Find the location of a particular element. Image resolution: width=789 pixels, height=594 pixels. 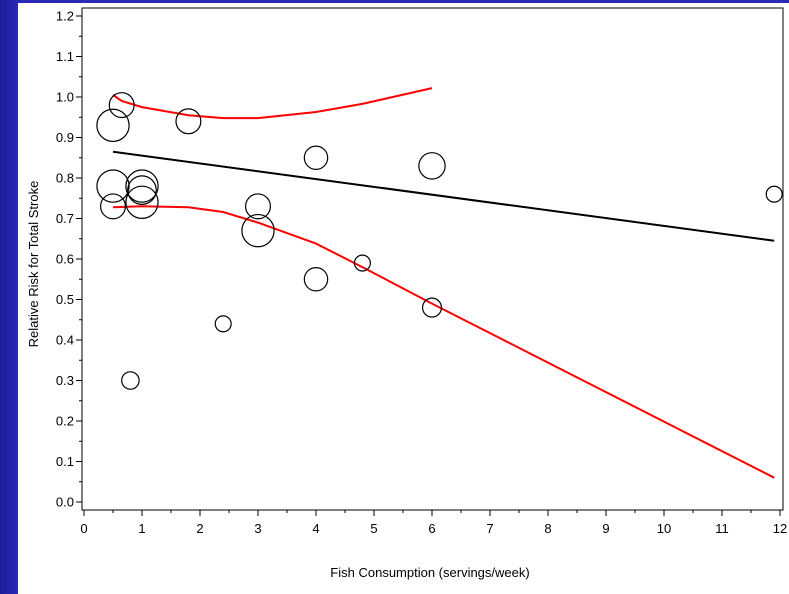

x-tick-label: 9 is located at coordinates (605, 528).